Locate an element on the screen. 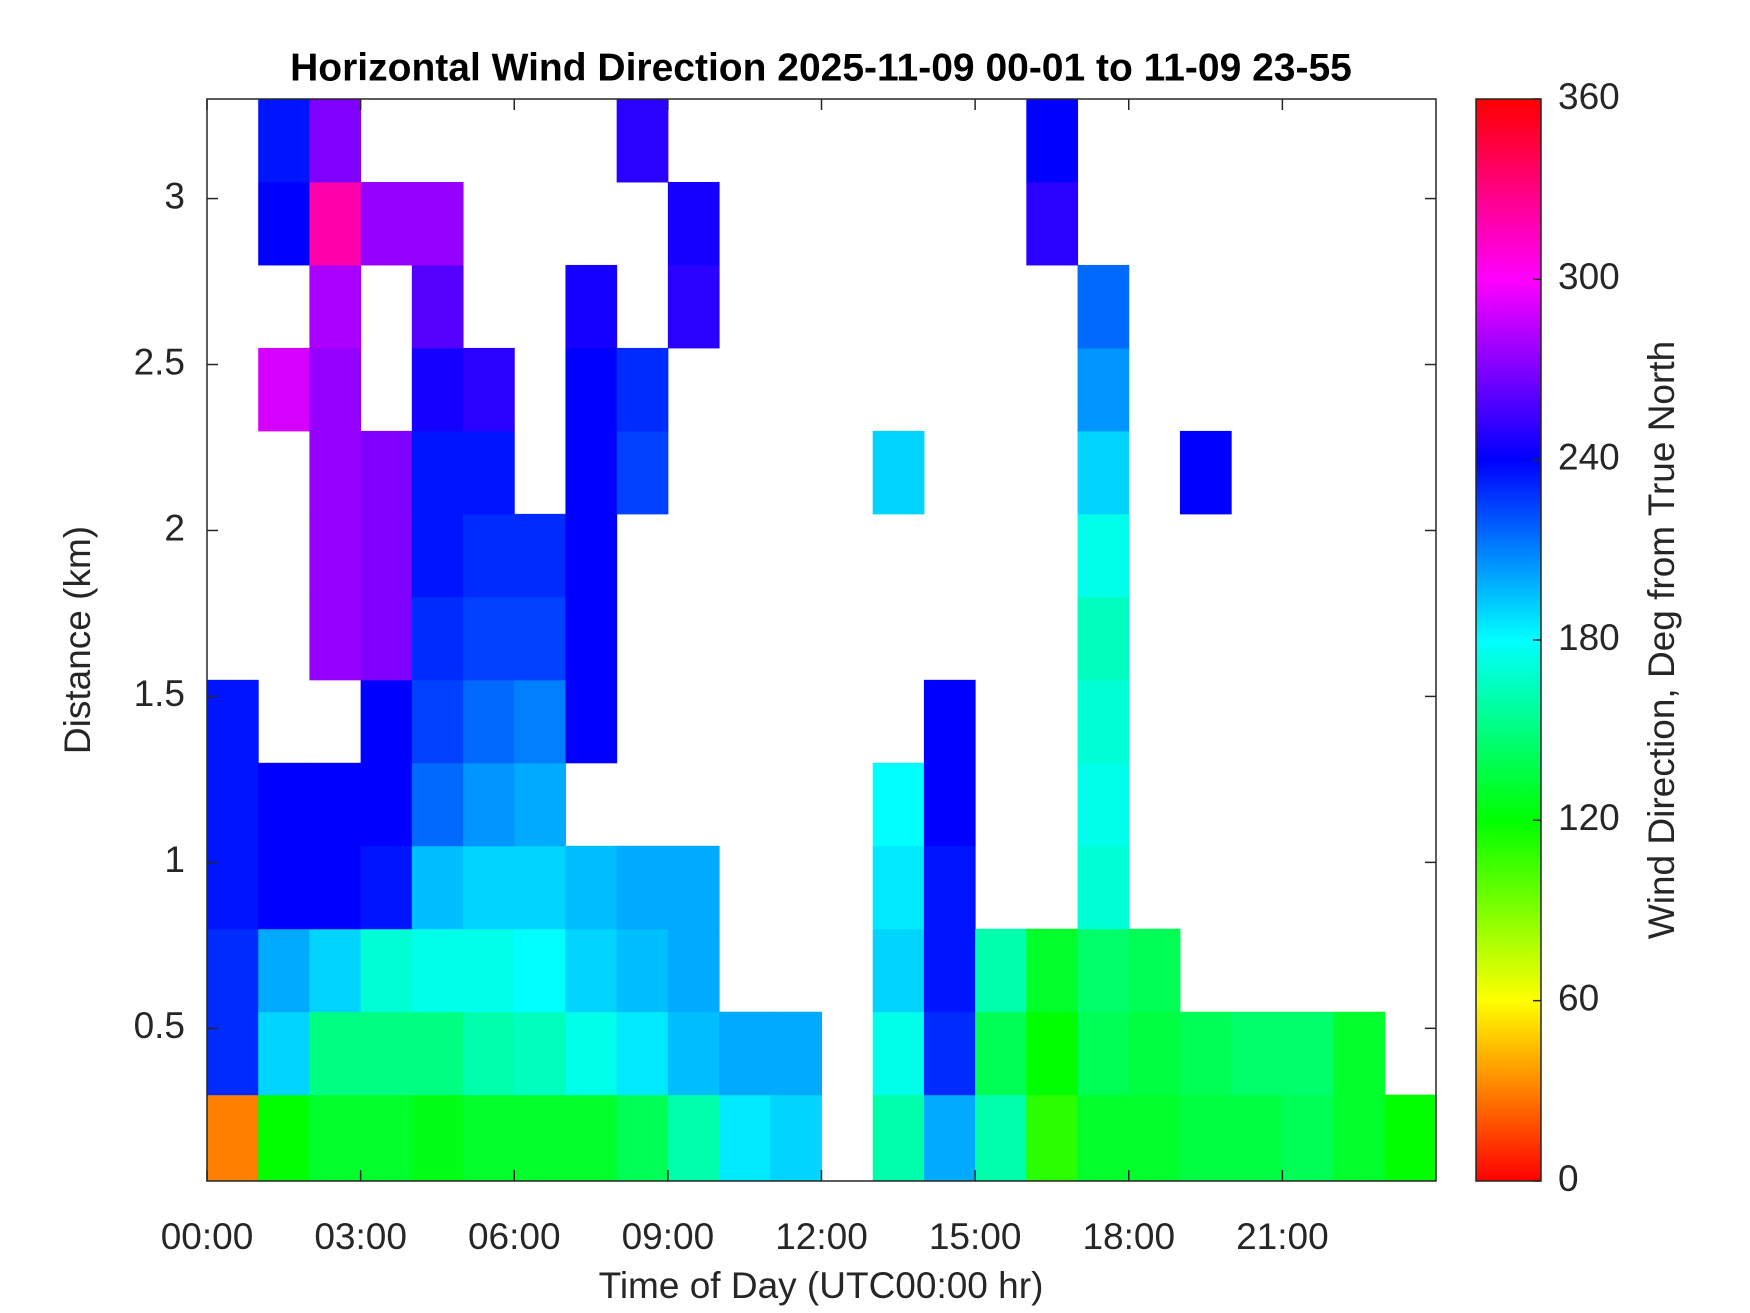  y-tick-label: 1.5 is located at coordinates (159, 693).